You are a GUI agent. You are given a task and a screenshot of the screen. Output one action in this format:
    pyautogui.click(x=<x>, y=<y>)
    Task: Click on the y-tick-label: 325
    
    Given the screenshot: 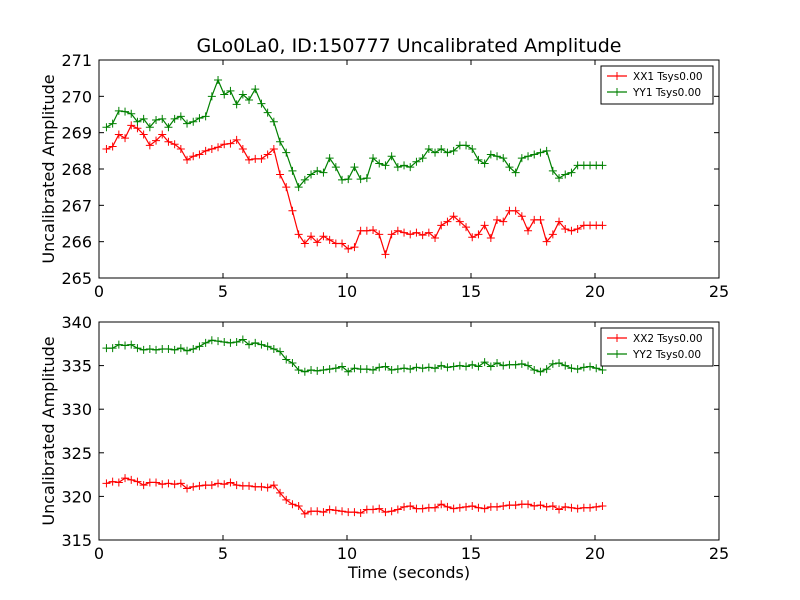 What is the action you would take?
    pyautogui.click(x=76, y=453)
    